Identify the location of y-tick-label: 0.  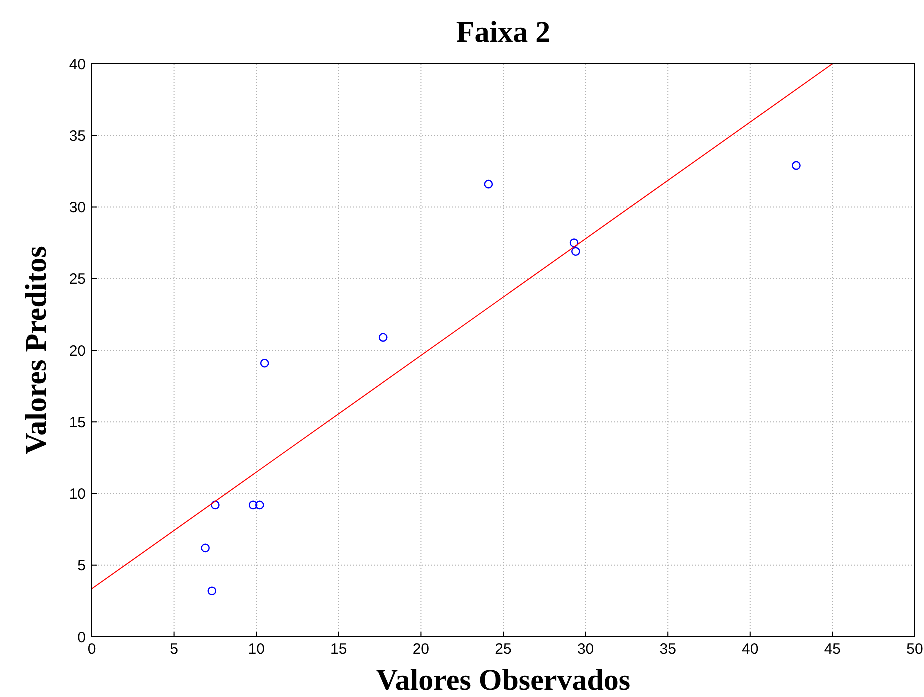
(82, 637).